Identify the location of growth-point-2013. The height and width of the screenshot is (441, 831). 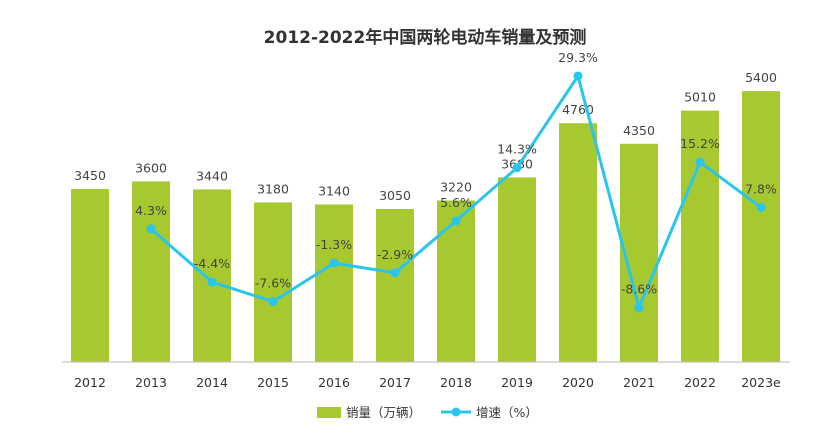
(151, 229).